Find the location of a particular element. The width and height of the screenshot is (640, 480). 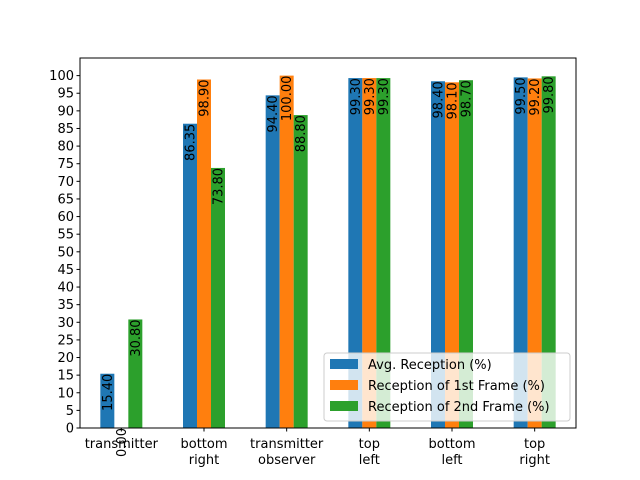

y-tick-label-6: 30 is located at coordinates (65, 323).